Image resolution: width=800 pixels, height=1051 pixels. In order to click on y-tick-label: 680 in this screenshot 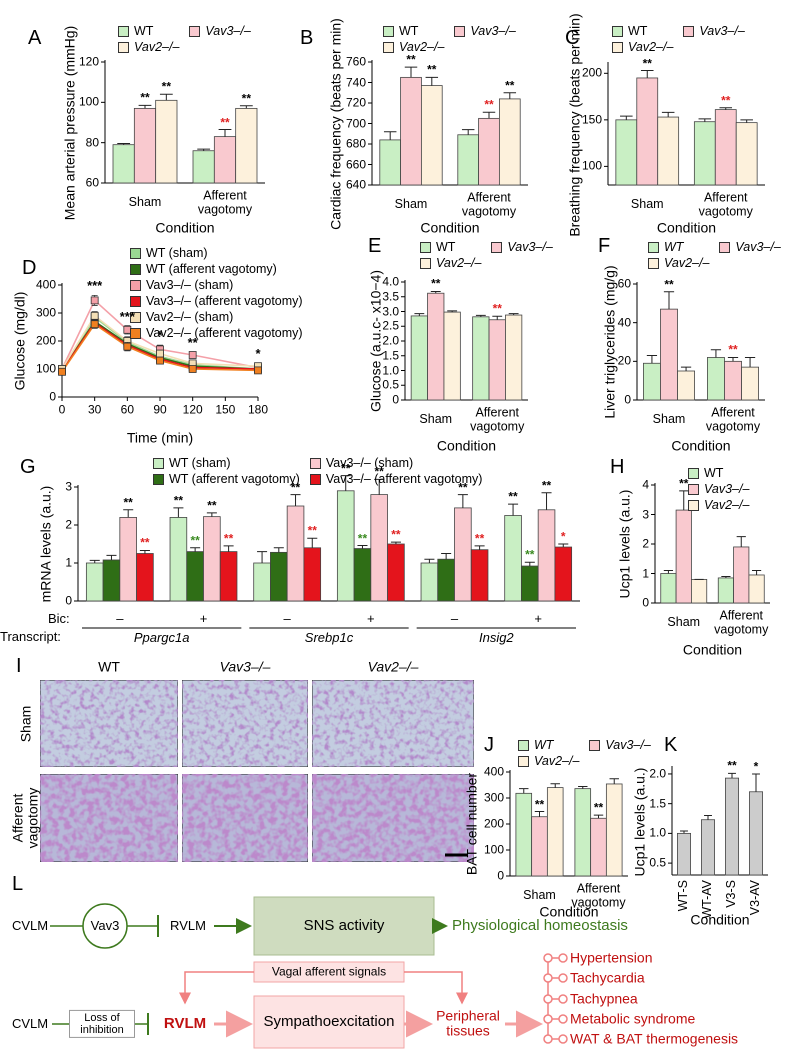, I will do `click(355, 143)`.